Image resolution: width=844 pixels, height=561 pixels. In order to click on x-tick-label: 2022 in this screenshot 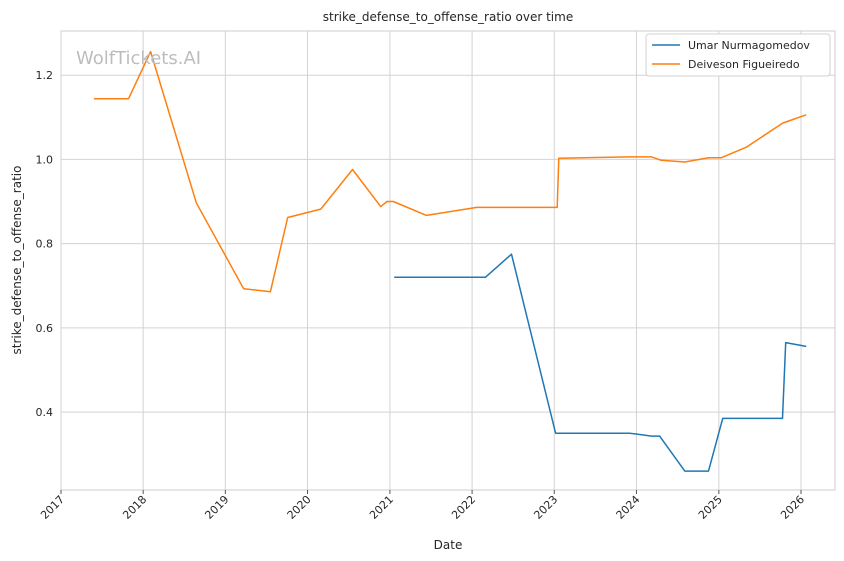, I will do `click(463, 507)`.